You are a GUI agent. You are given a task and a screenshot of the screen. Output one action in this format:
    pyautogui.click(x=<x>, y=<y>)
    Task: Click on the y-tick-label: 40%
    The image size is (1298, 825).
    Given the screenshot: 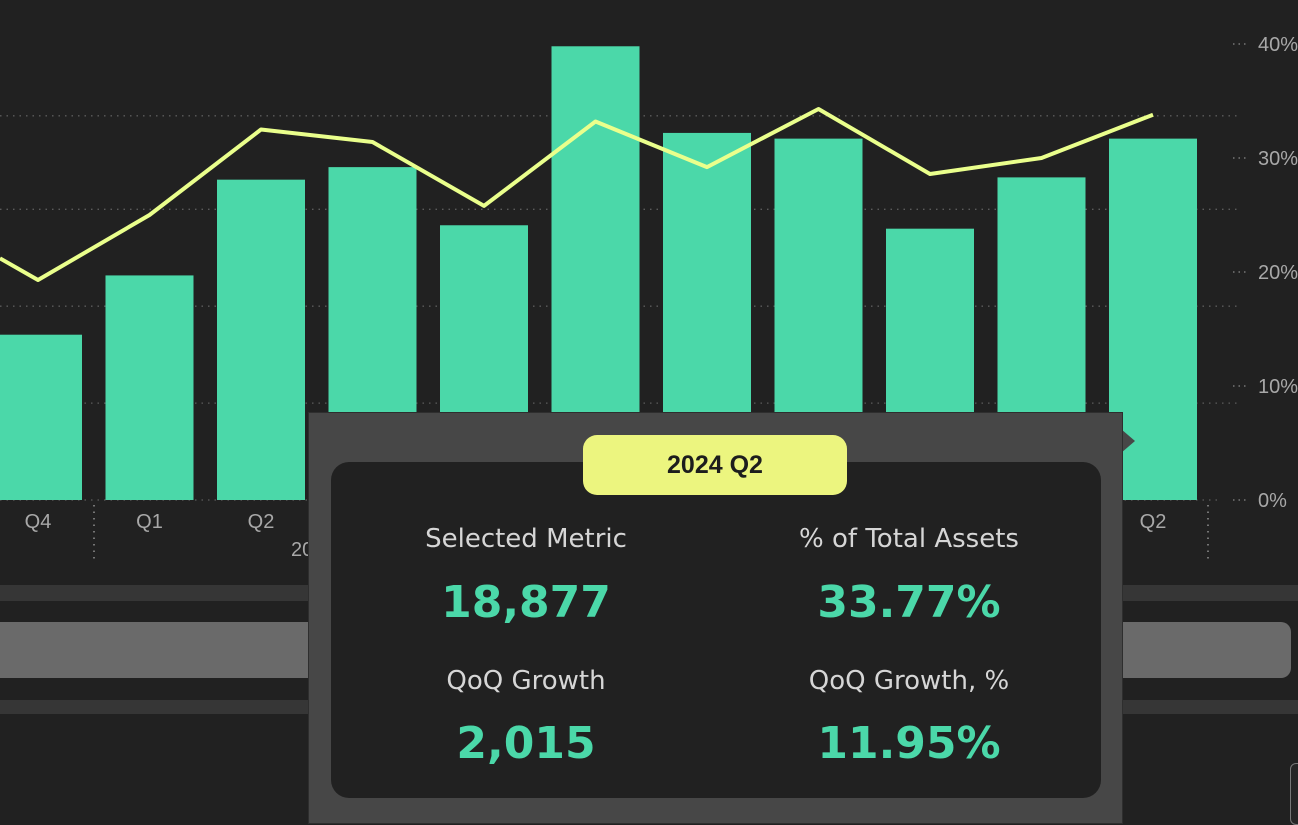 What is the action you would take?
    pyautogui.click(x=1278, y=45)
    